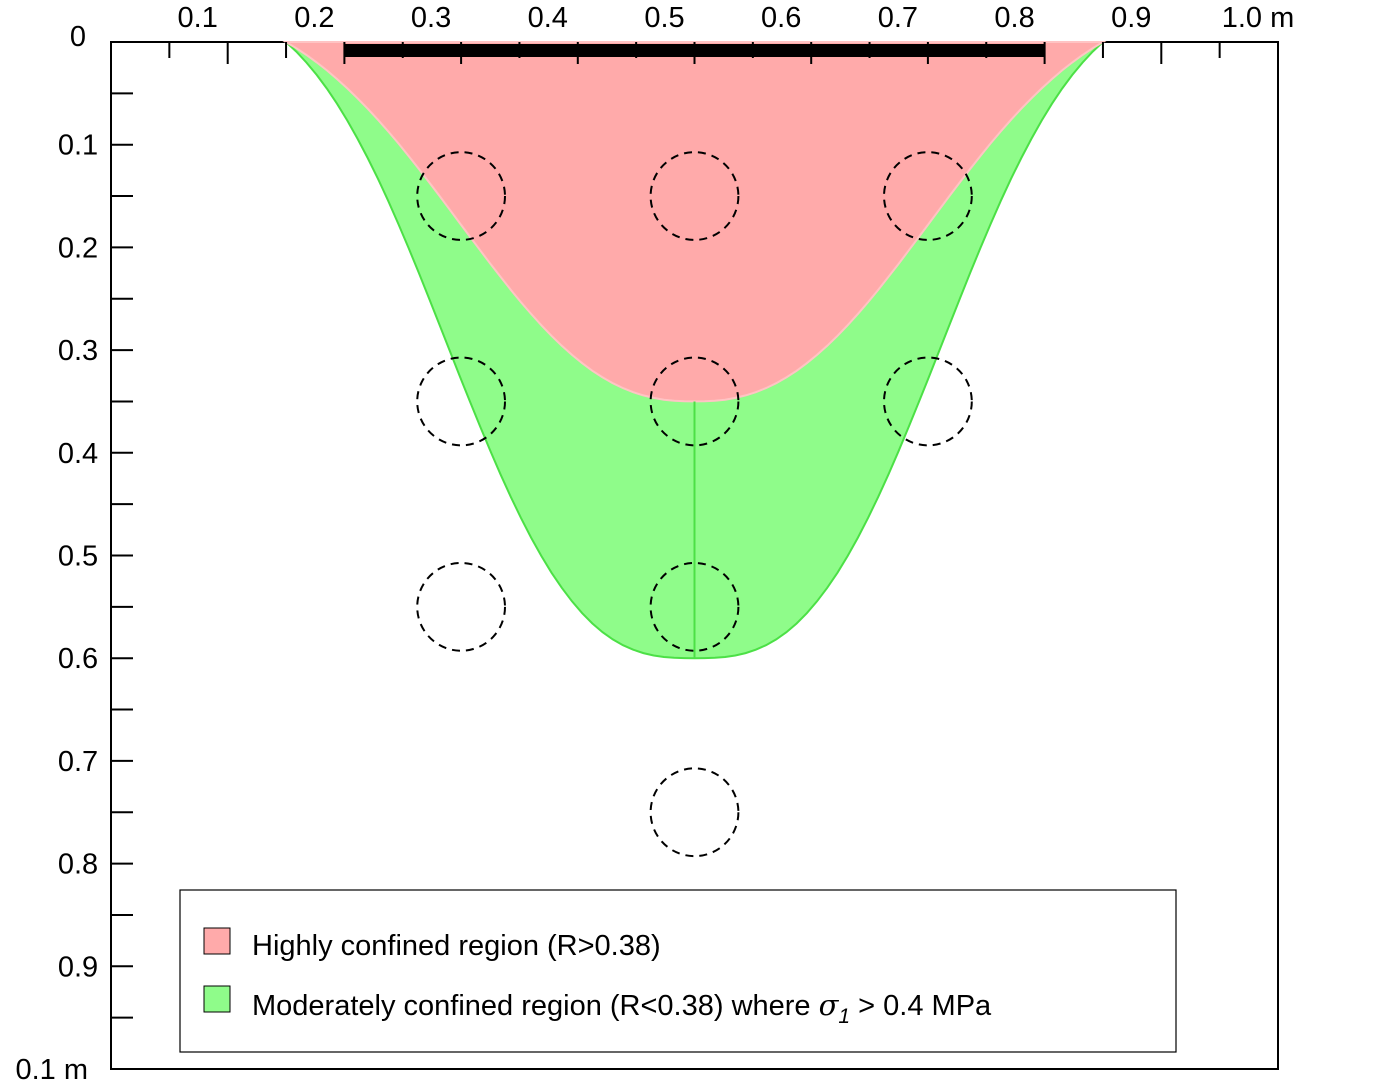 This screenshot has height=1083, width=1400. Describe the element at coordinates (314, 18) in the screenshot. I see `top-tick-label: 0.2` at that location.